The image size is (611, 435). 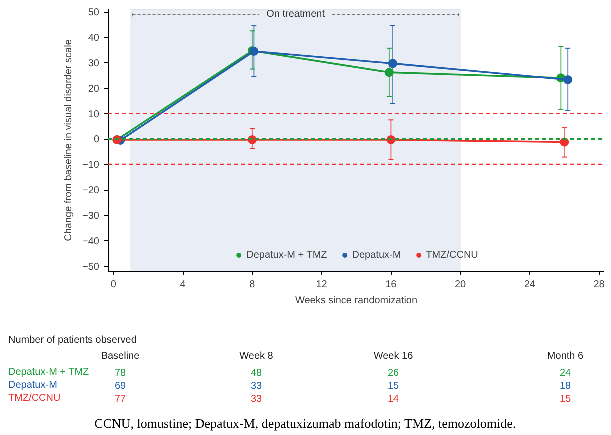 What do you see at coordinates (257, 356) in the screenshot?
I see `text: Week 8` at bounding box center [257, 356].